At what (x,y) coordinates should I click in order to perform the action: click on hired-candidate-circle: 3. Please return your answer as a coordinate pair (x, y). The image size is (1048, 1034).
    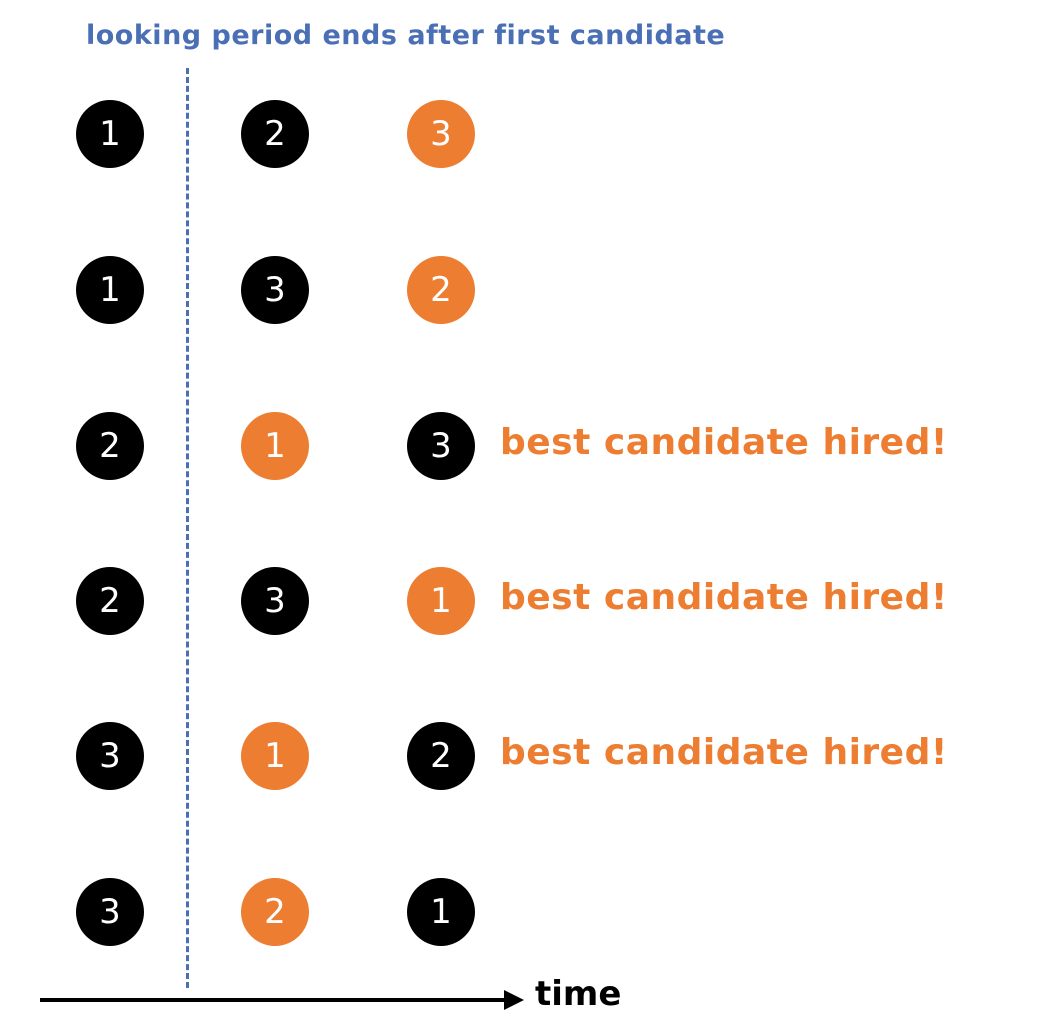
    Looking at the image, I should click on (441, 134).